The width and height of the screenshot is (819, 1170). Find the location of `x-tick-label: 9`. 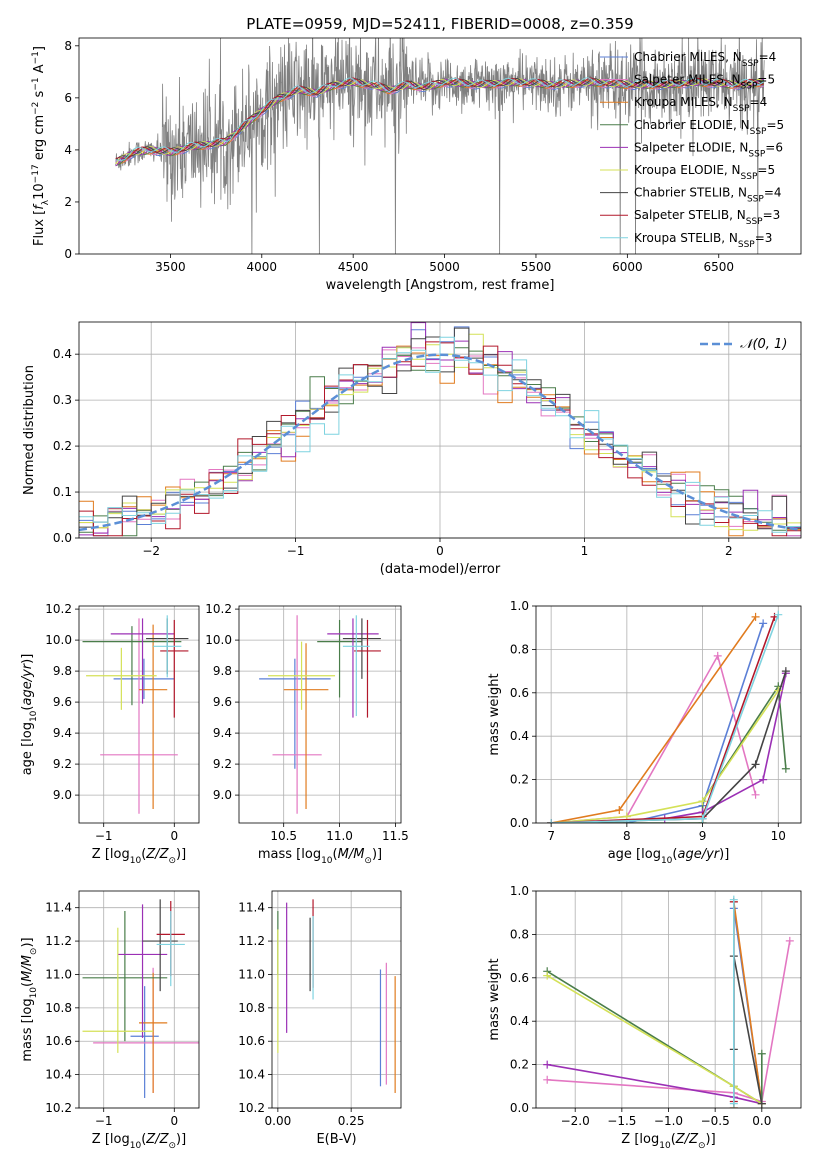

x-tick-label: 9 is located at coordinates (703, 836).